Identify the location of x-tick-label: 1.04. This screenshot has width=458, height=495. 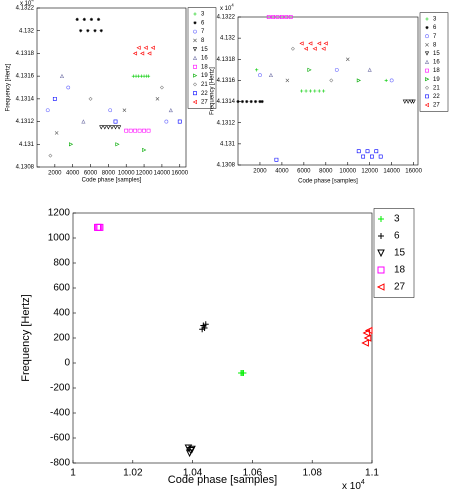
(193, 473).